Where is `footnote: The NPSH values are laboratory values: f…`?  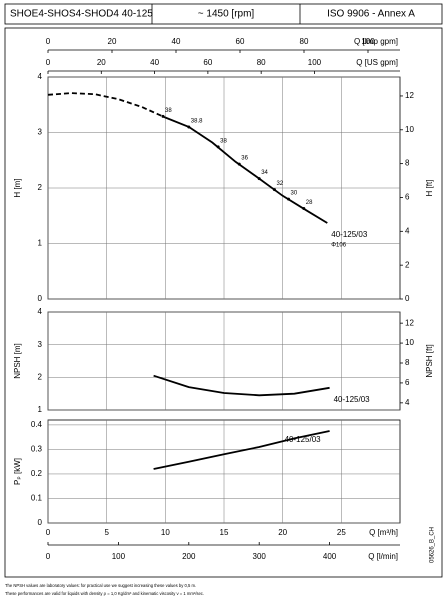 footnote: The NPSH values are laboratory values: f… is located at coordinates (100, 585).